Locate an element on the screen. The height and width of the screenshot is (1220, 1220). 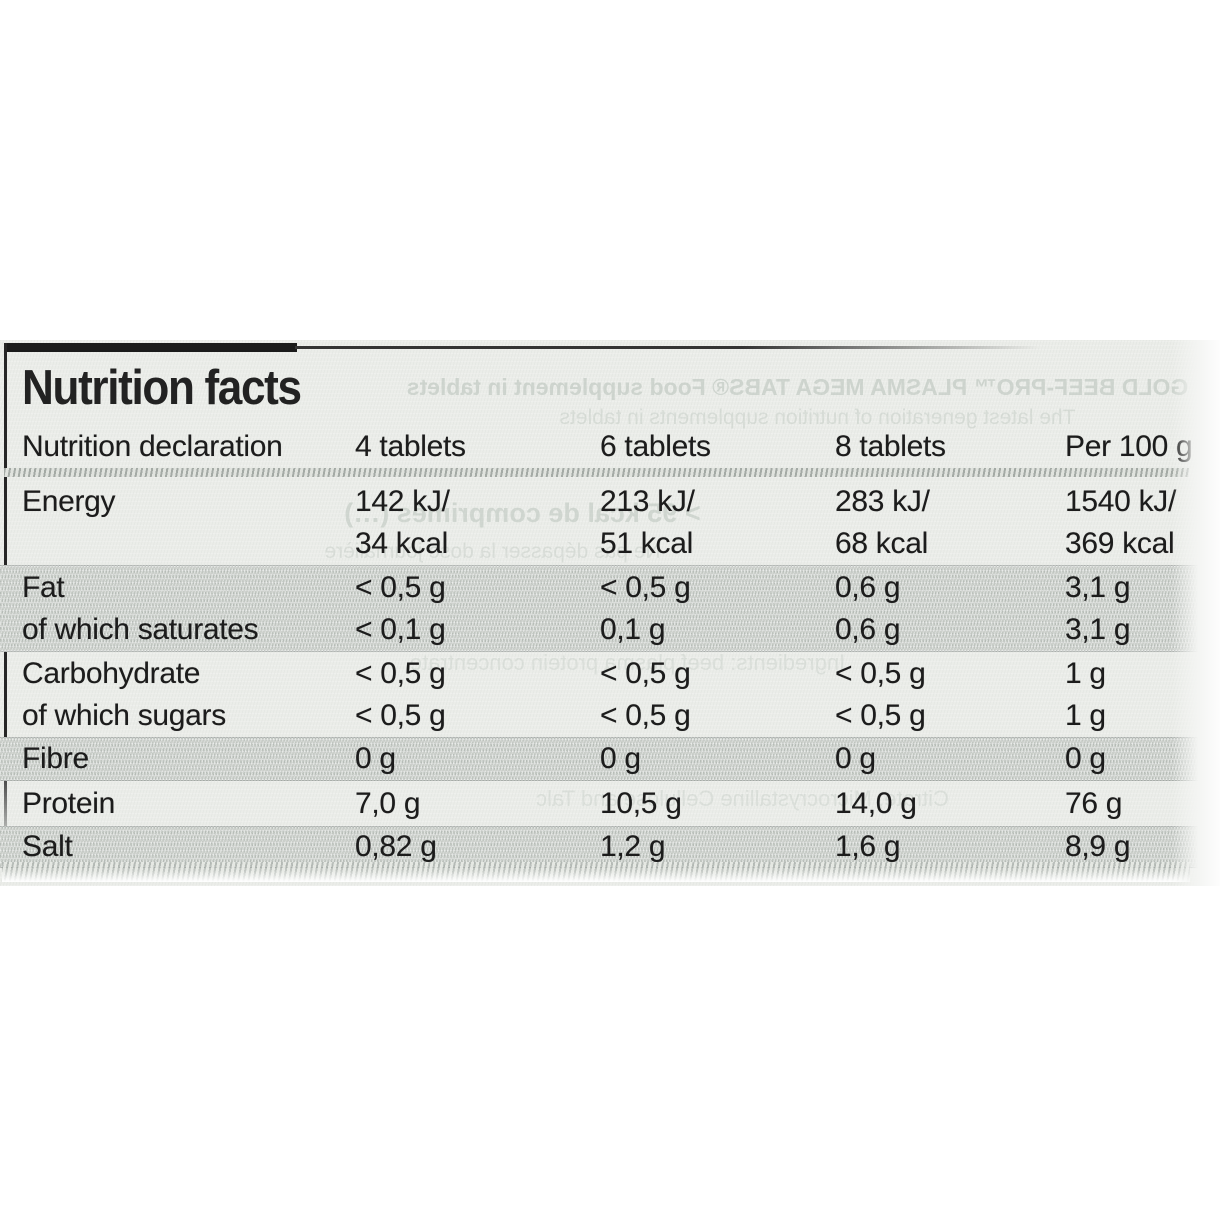
cell-fat-4tab: < 0,5 g is located at coordinates (400, 587).